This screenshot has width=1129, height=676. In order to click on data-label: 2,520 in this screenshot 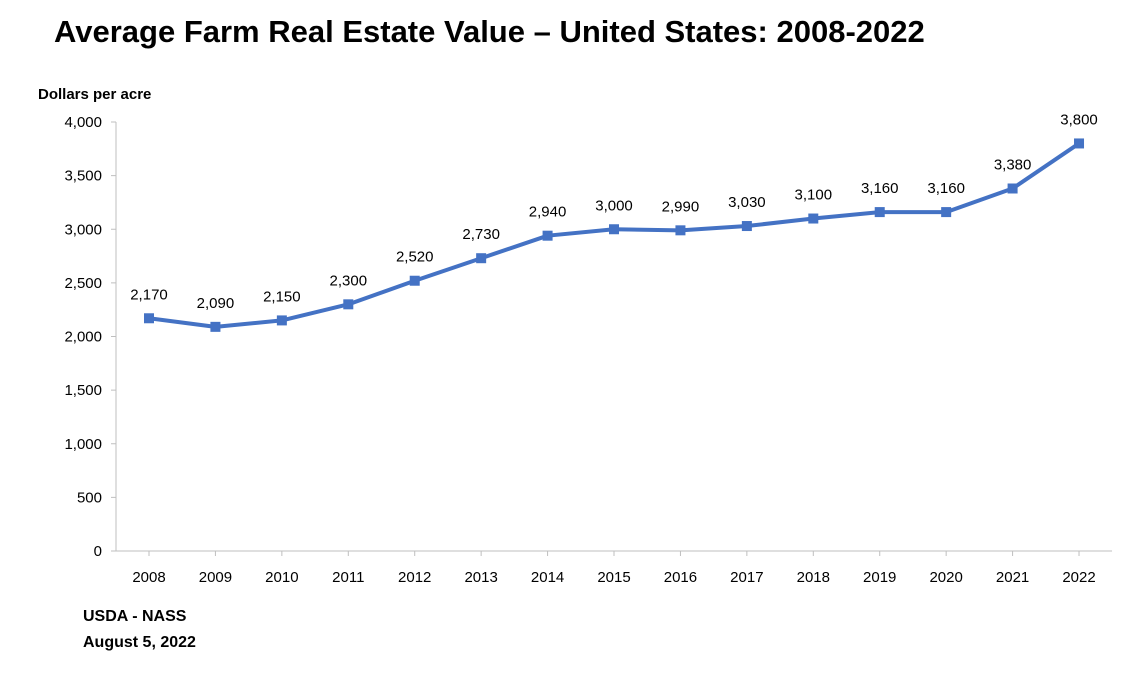, I will do `click(415, 257)`.